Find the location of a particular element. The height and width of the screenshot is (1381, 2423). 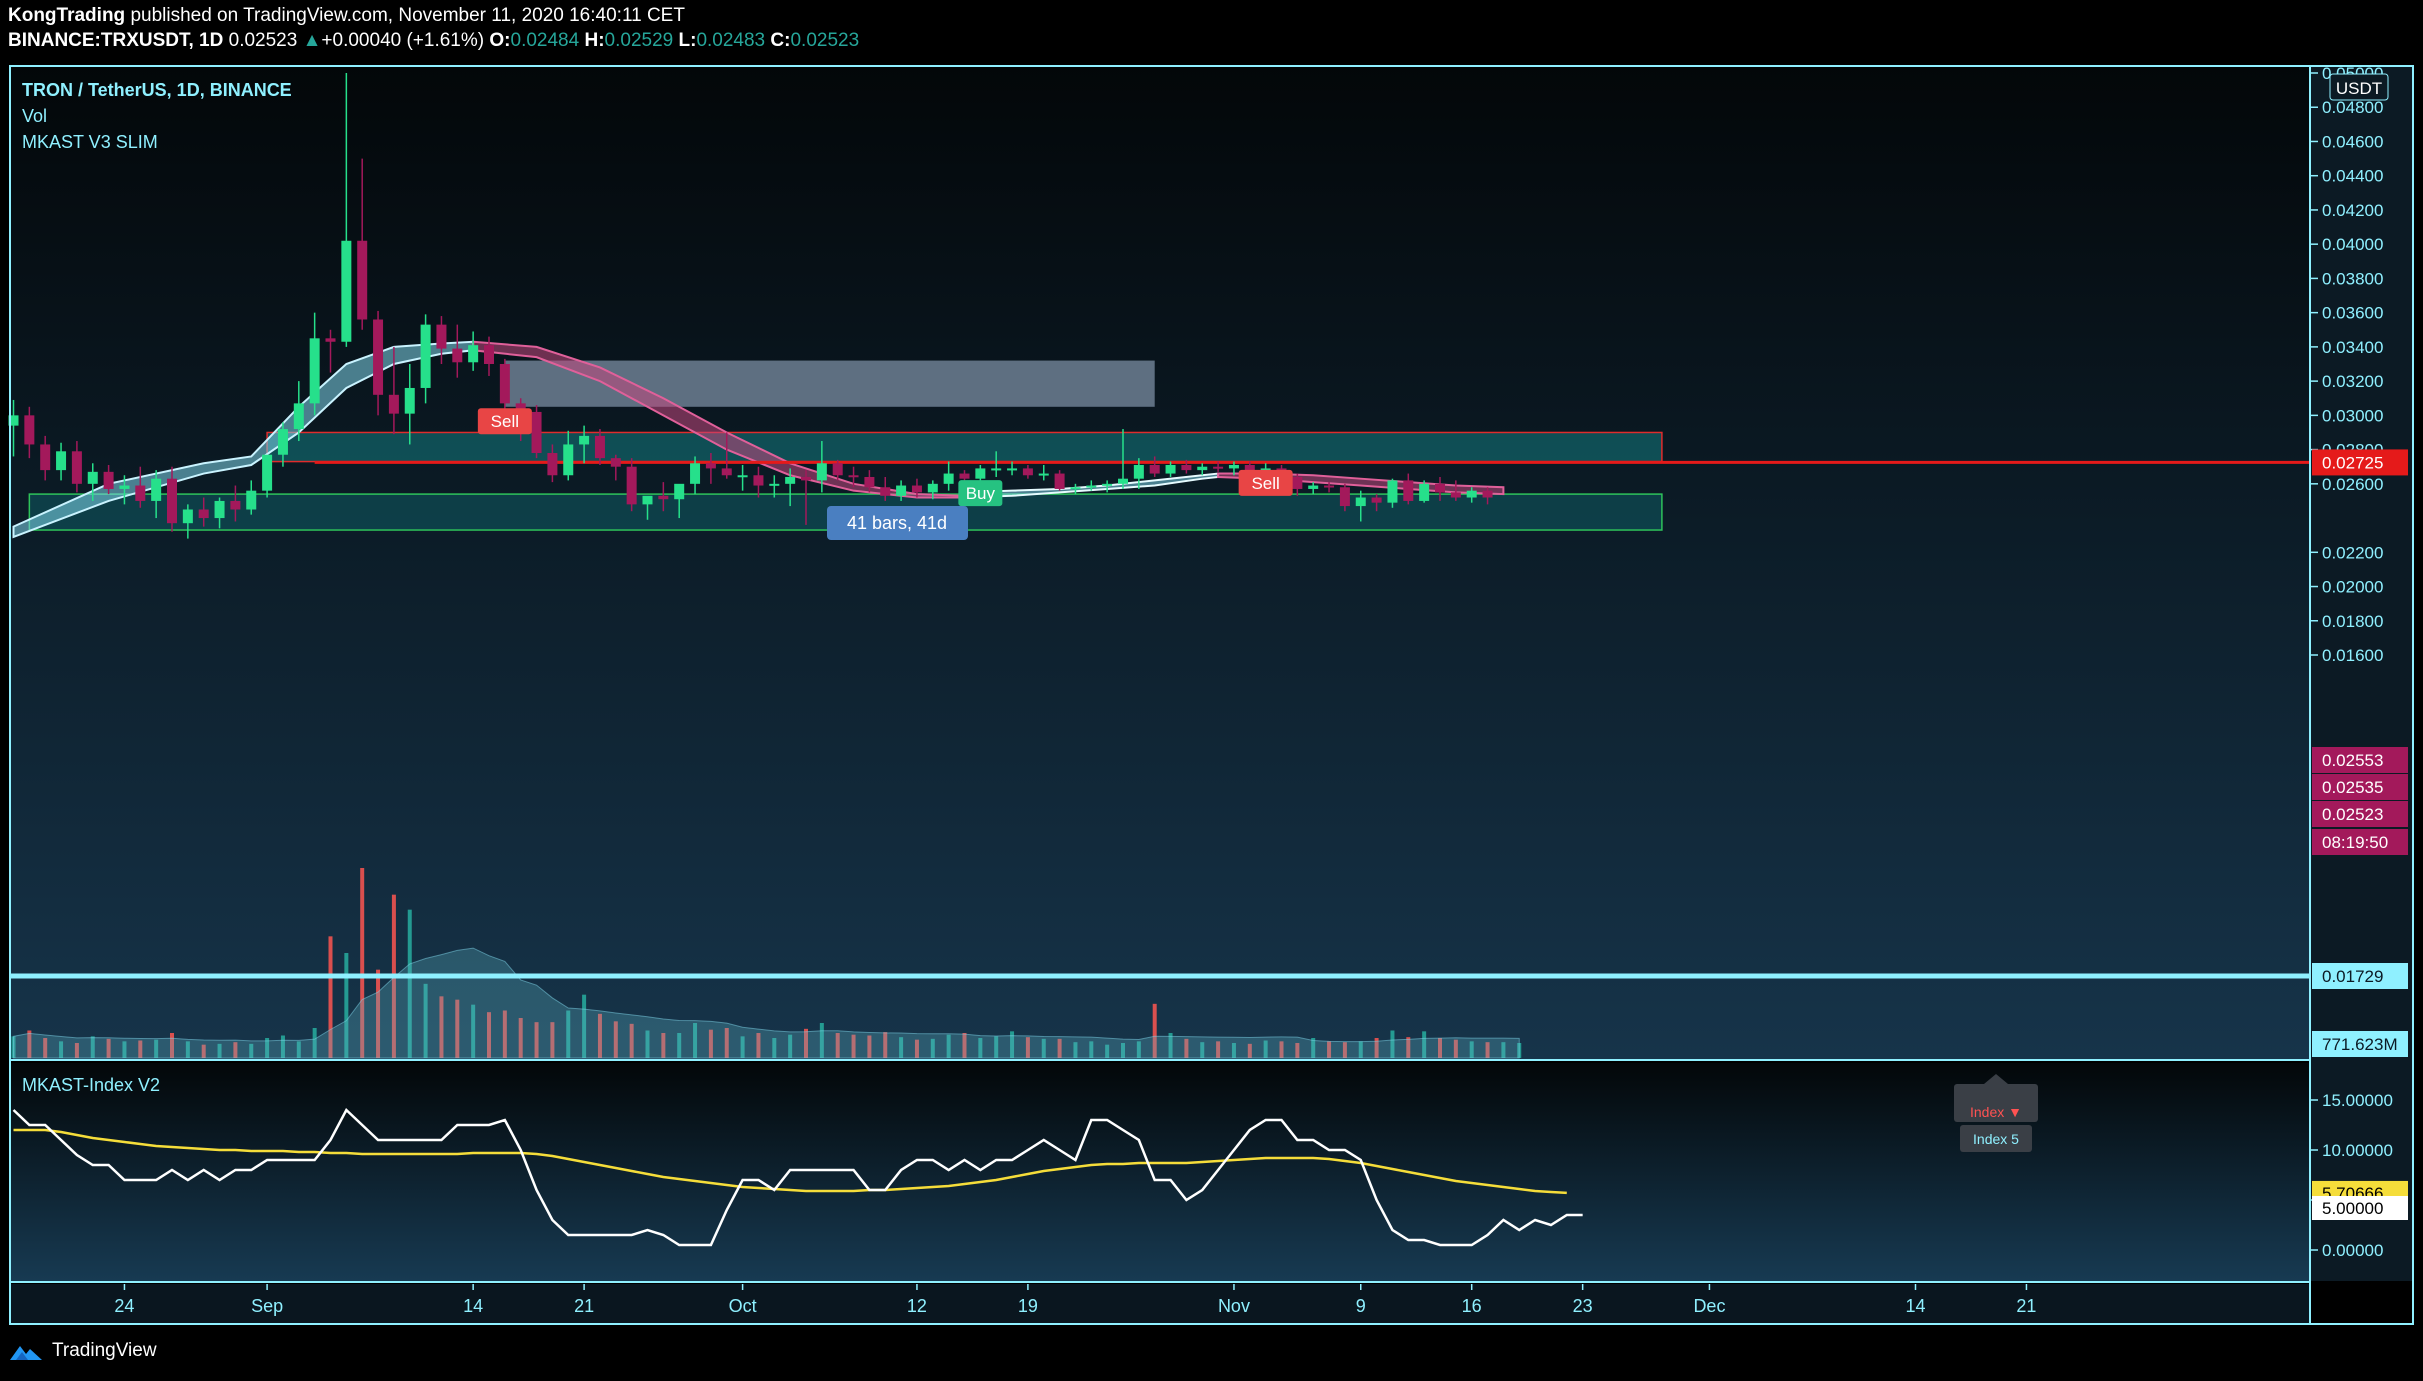

price-tick-label: 0.03600 is located at coordinates (2352, 313).